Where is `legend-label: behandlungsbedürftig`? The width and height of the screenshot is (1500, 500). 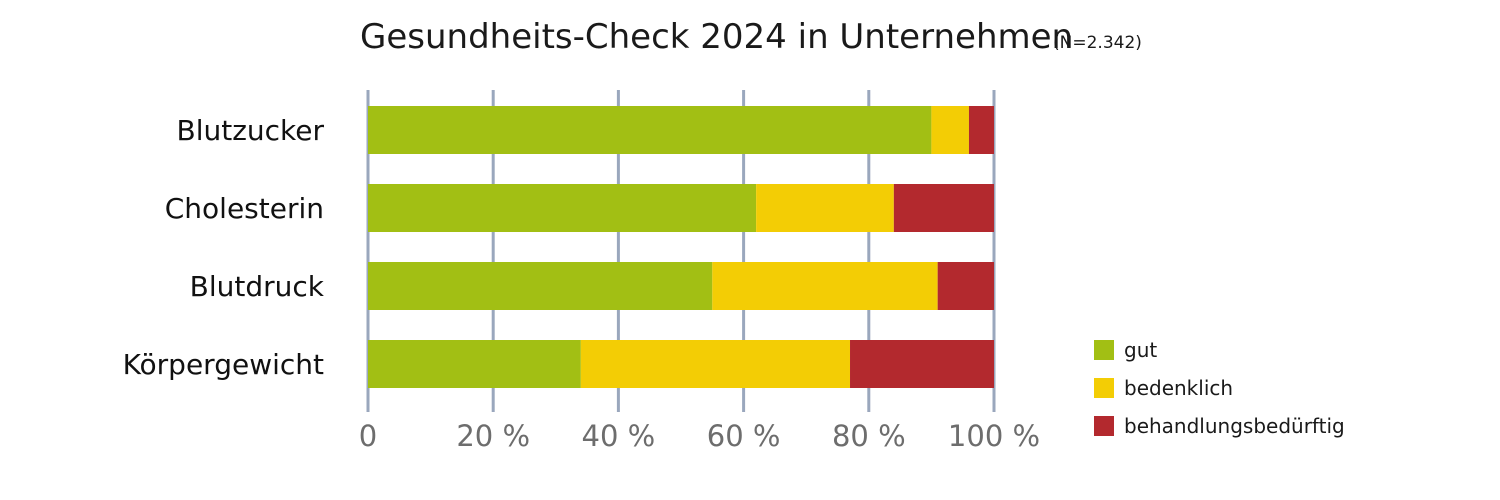
legend-label: behandlungsbedürftig is located at coordinates (1234, 426).